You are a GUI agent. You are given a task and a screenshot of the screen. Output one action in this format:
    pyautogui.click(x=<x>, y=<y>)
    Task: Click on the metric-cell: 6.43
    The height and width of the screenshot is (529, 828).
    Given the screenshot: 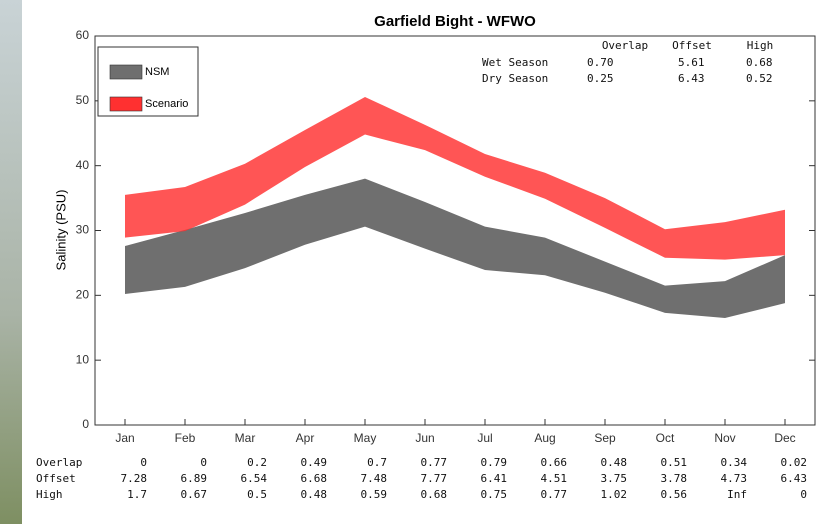 What is the action you would take?
    pyautogui.click(x=794, y=478)
    